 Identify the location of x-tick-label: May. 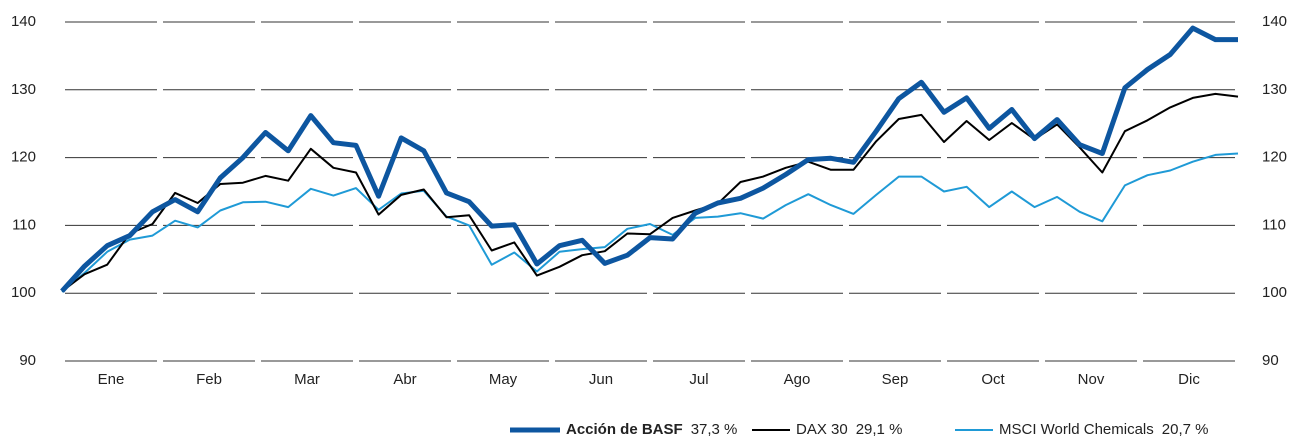
(503, 379).